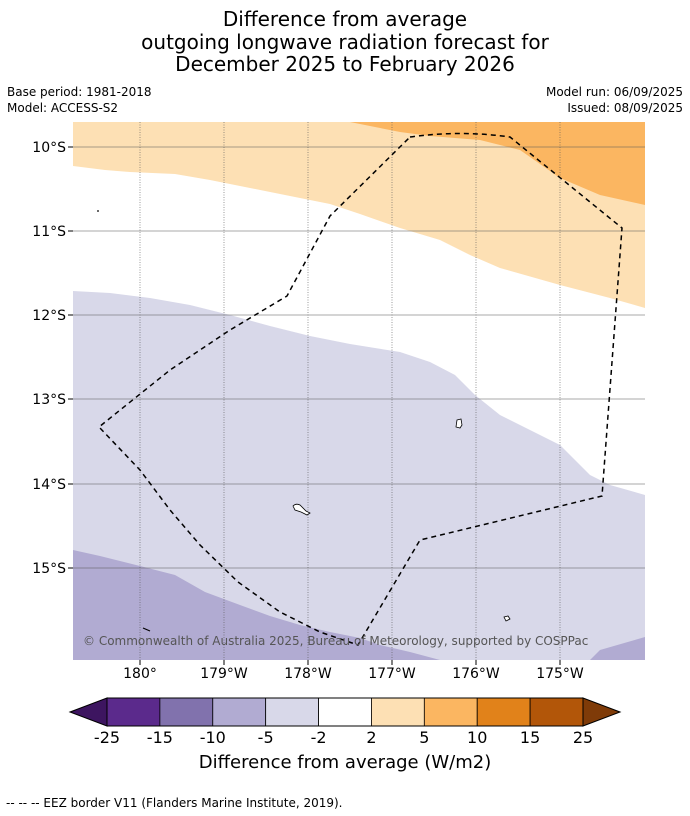 The height and width of the screenshot is (816, 690). What do you see at coordinates (583, 737) in the screenshot?
I see `colorbar-tick-label: 25` at bounding box center [583, 737].